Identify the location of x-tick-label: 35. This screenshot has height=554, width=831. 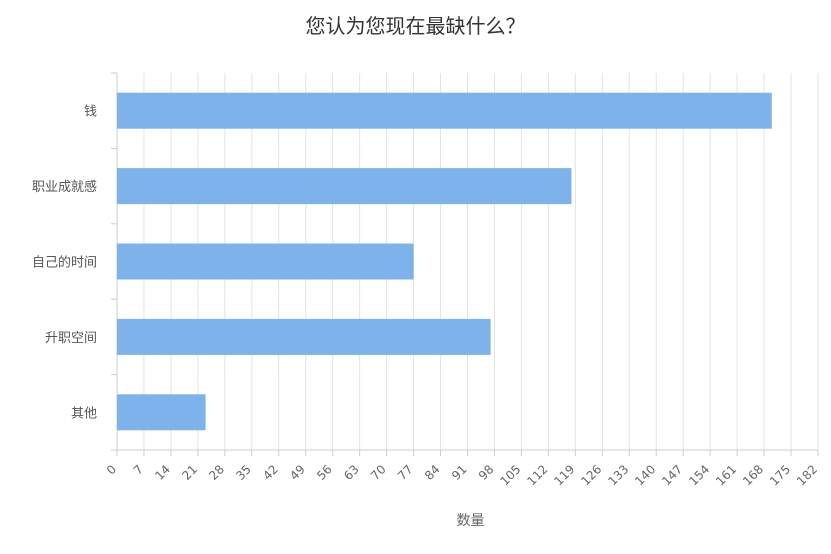
(243, 472).